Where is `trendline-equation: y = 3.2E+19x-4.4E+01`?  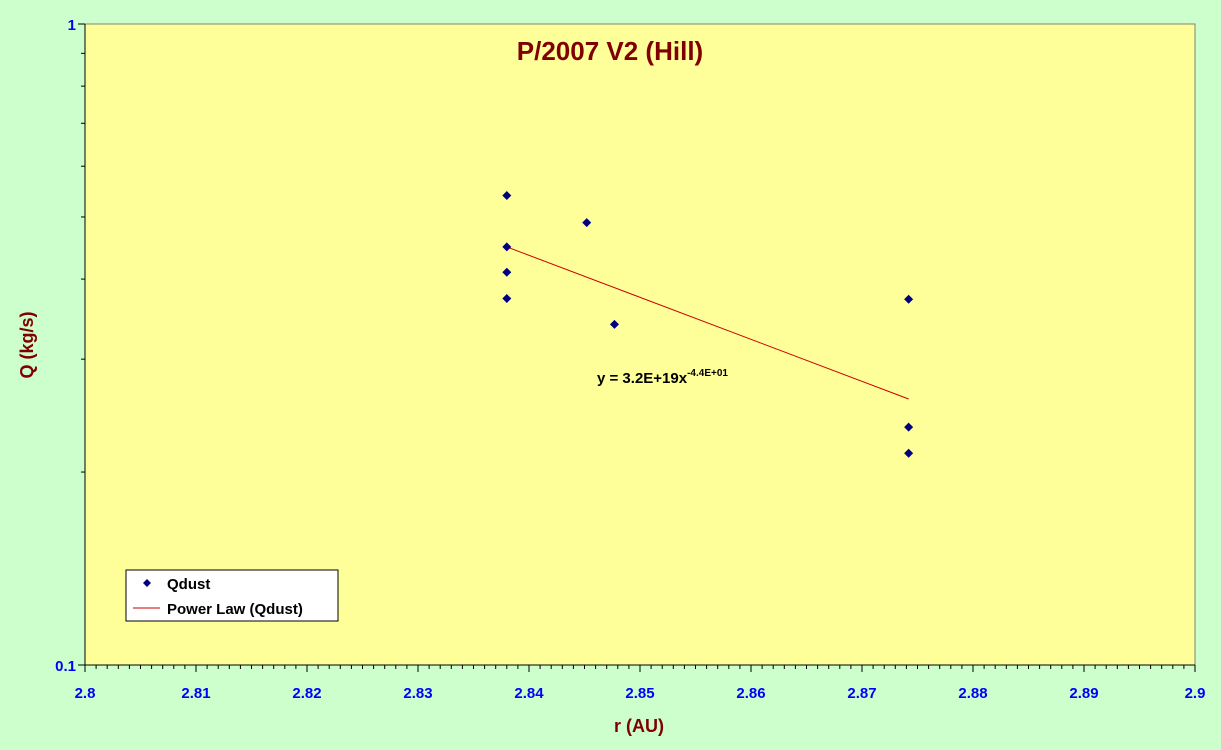
trendline-equation: y = 3.2E+19x-4.4E+01 is located at coordinates (662, 377).